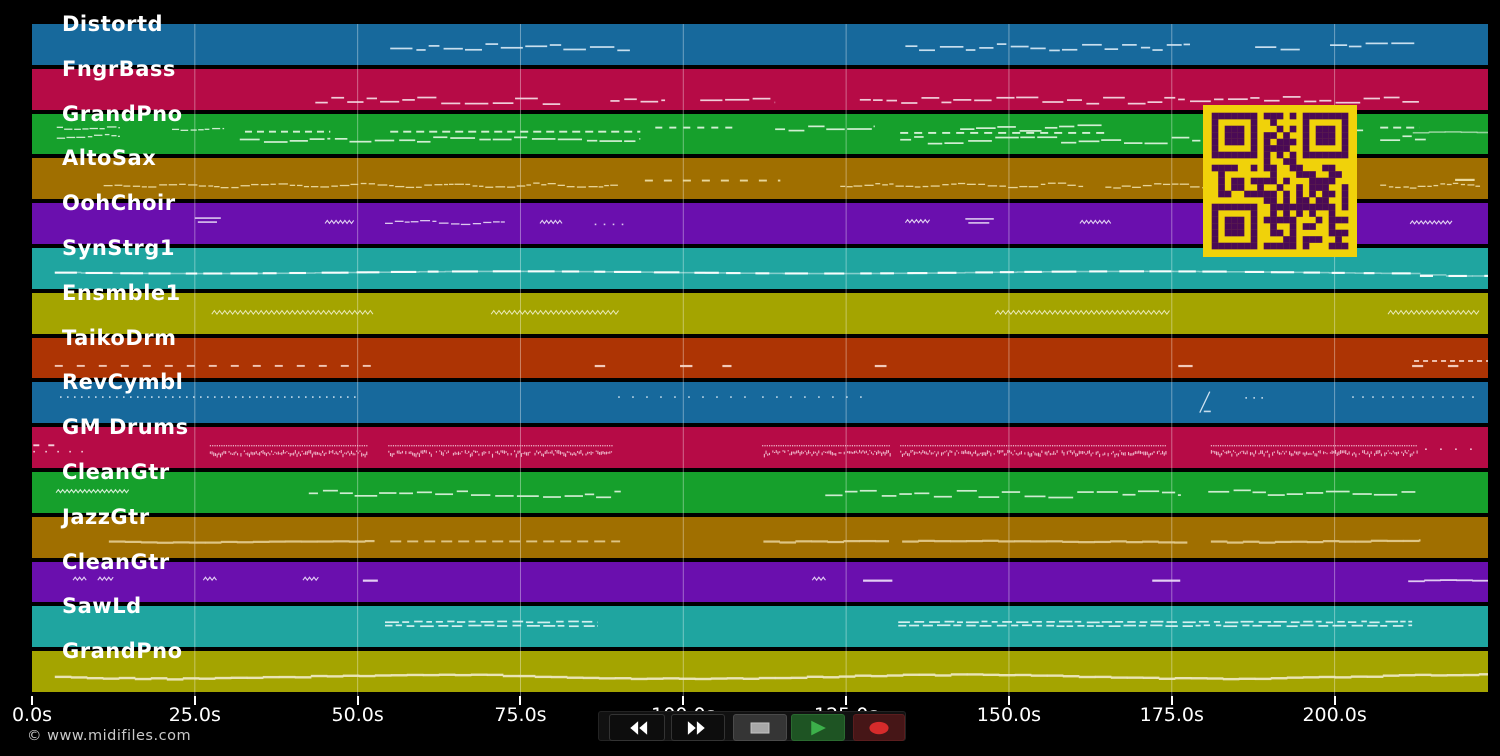 The width and height of the screenshot is (1500, 756). I want to click on qr-code, so click(1280, 183).